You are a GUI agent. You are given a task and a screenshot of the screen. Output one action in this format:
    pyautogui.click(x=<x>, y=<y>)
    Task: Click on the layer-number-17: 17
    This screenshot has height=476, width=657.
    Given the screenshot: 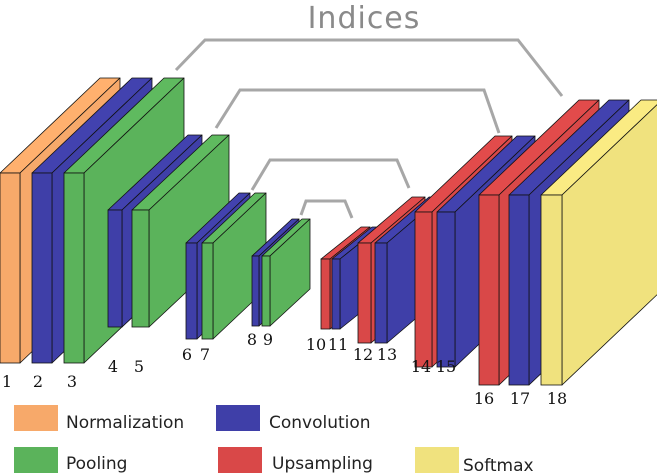 What is the action you would take?
    pyautogui.click(x=520, y=398)
    